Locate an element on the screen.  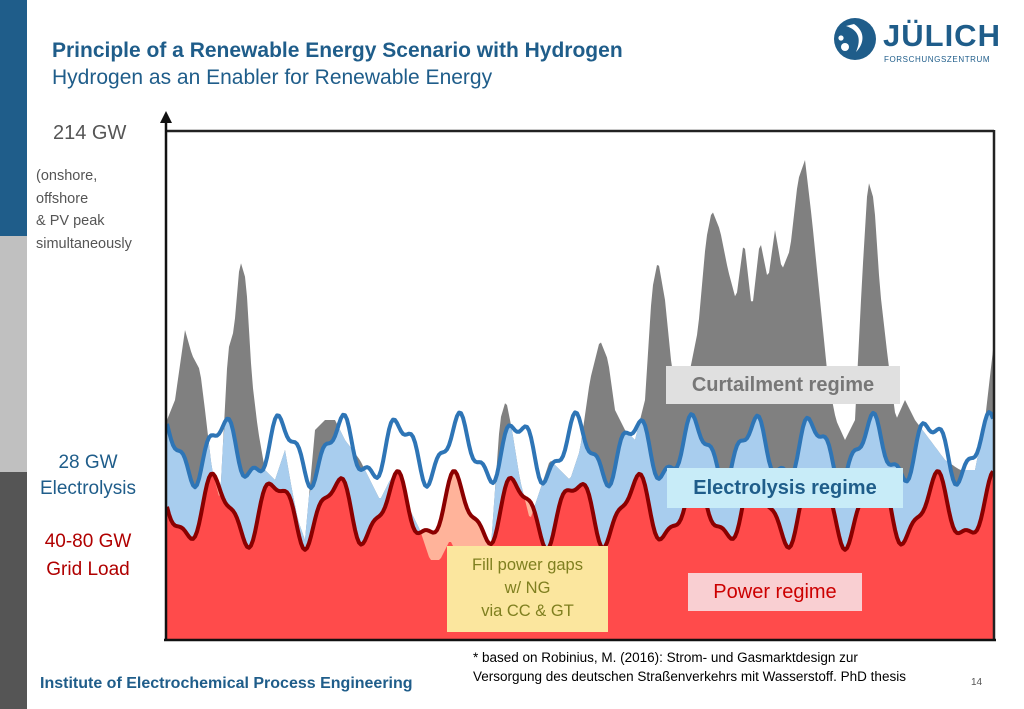
sidebar-segment-dark is located at coordinates (13, 590).